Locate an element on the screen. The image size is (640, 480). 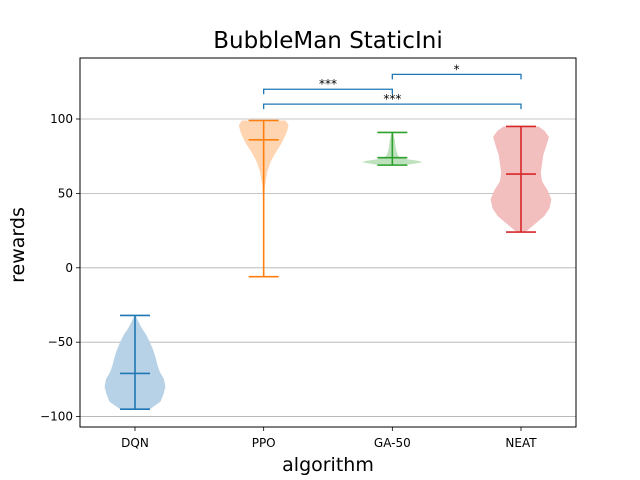
y-axis-ticks: −100 −50 0 50 100 is located at coordinates (60, 268).